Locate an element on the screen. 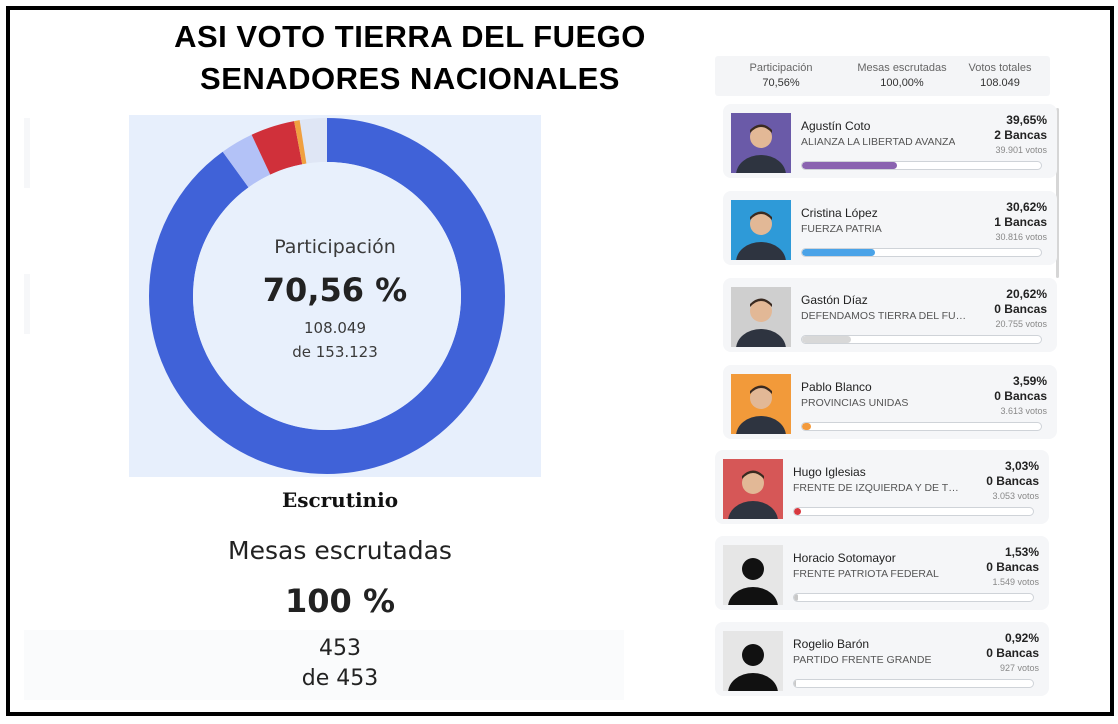 This screenshot has height=724, width=1118. stat-participation: Participación 70,56% is located at coordinates (781, 76).